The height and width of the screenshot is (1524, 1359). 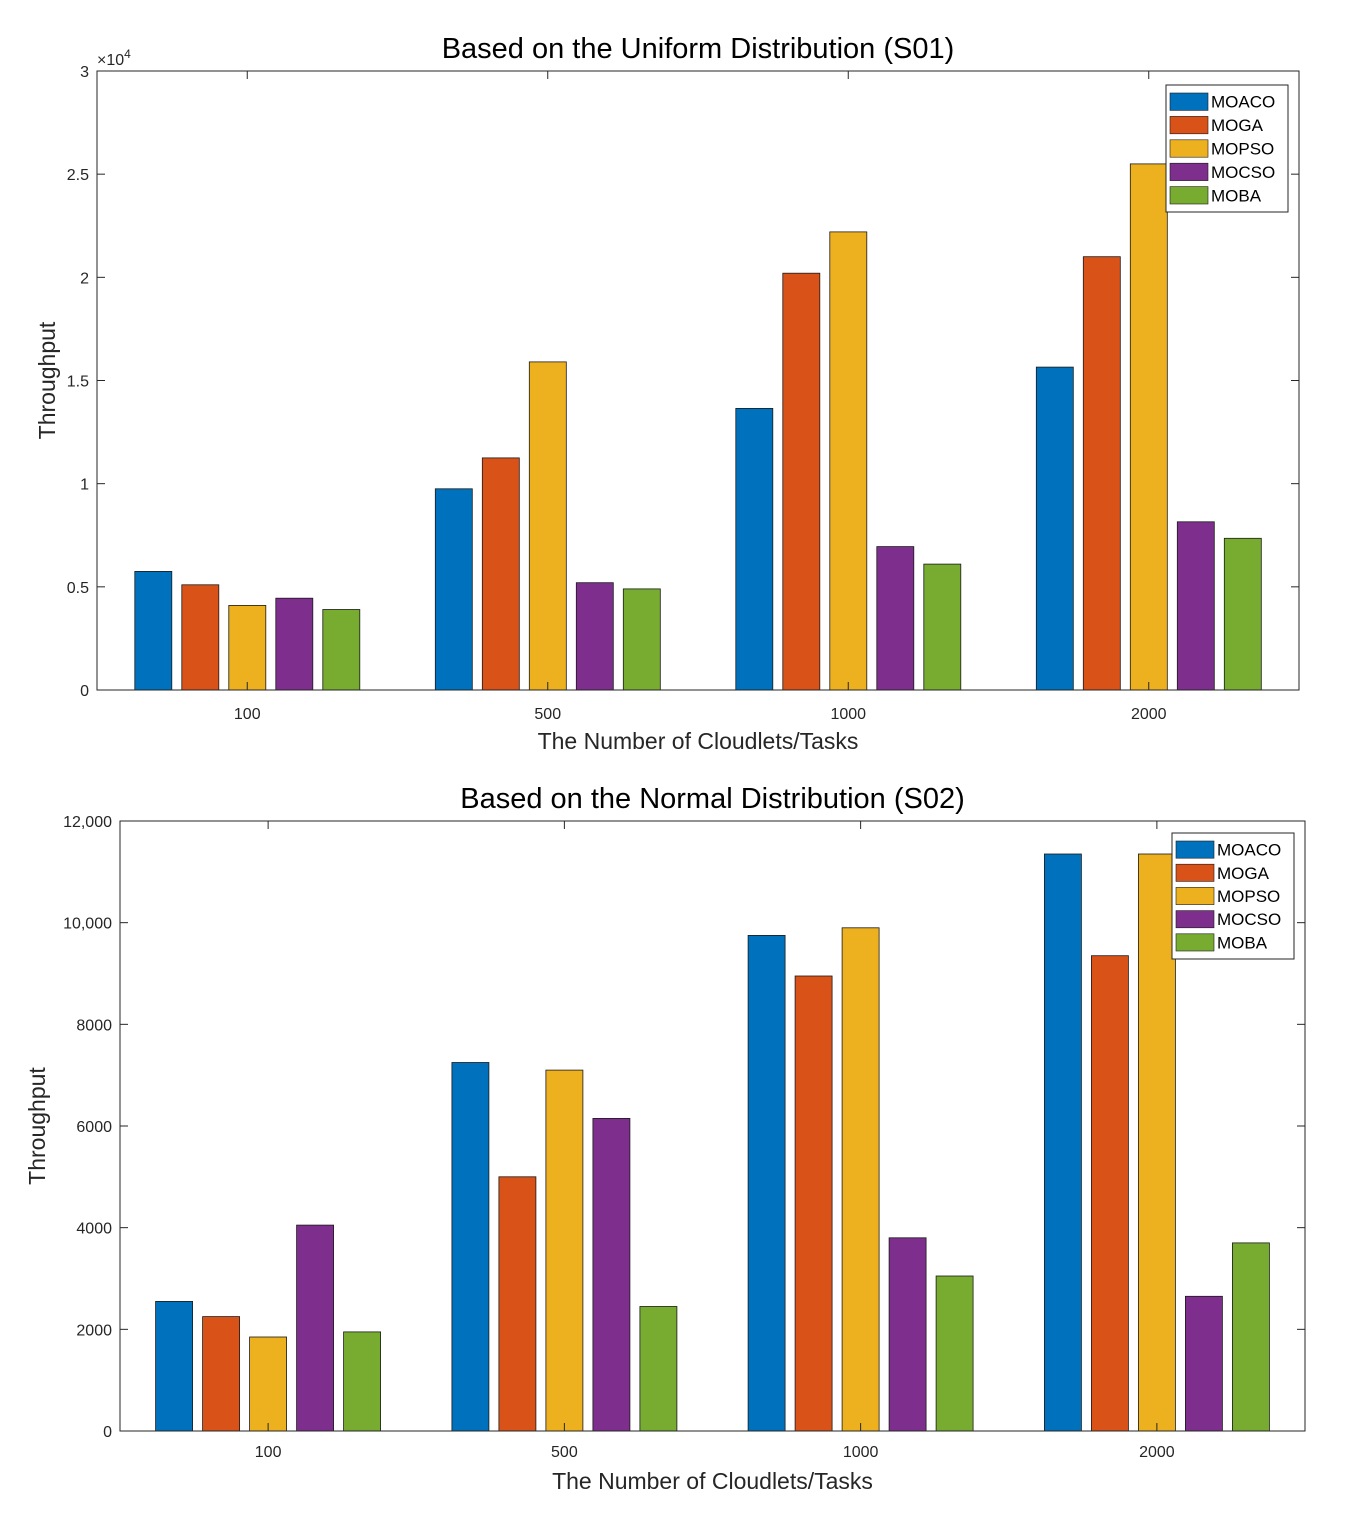 I want to click on y-tick-label: 10,000, so click(x=87, y=924).